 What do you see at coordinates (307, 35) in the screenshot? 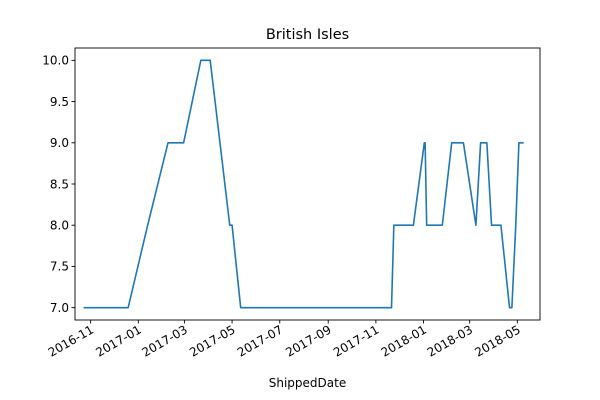
I see `chart-title: British Isles` at bounding box center [307, 35].